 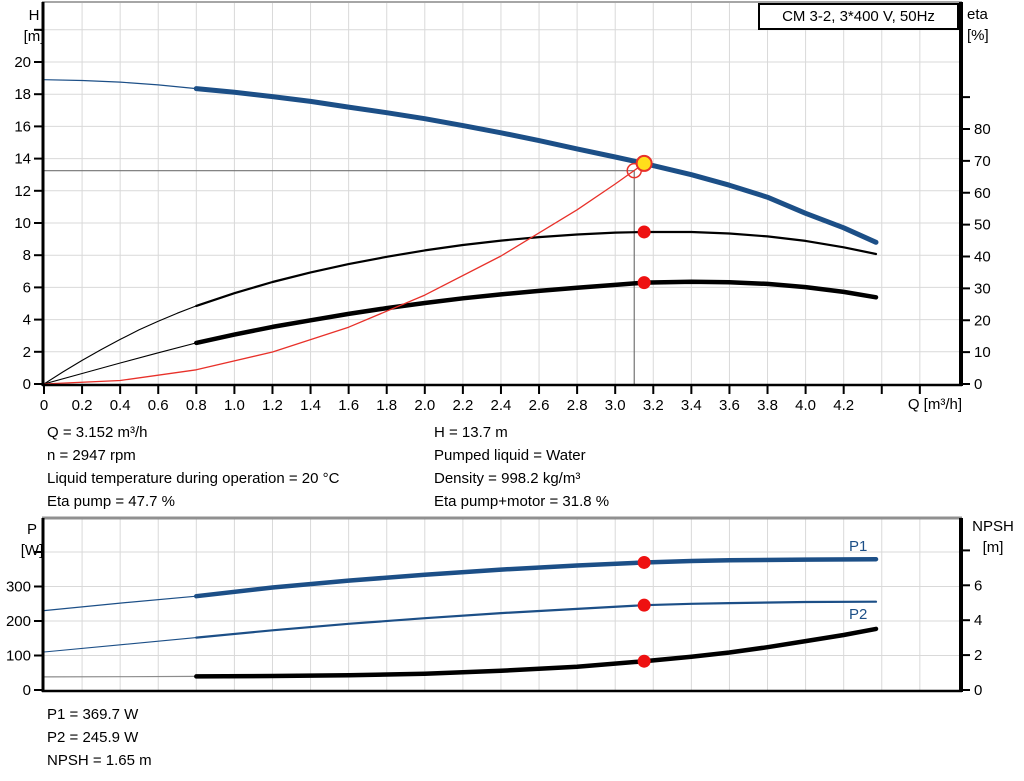 What do you see at coordinates (111, 501) in the screenshot?
I see `info-eta-pump: Eta pump = 47.7 %` at bounding box center [111, 501].